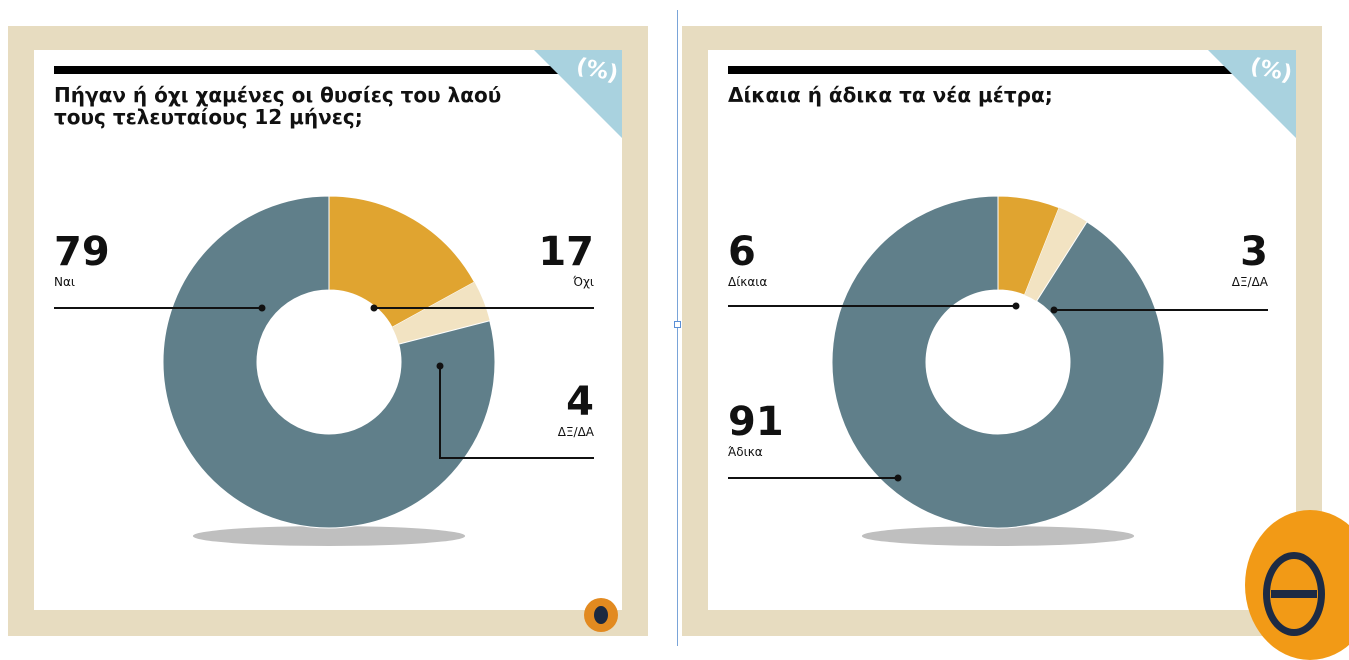 The height and width of the screenshot is (660, 1349). What do you see at coordinates (580, 402) in the screenshot?
I see `slice-value-label: 4` at bounding box center [580, 402].